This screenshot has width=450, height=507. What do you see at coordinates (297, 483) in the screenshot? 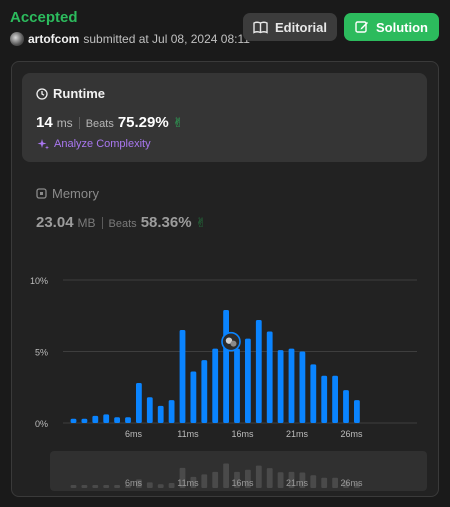
I see `navigator-tick-label: 21ms` at bounding box center [297, 483].